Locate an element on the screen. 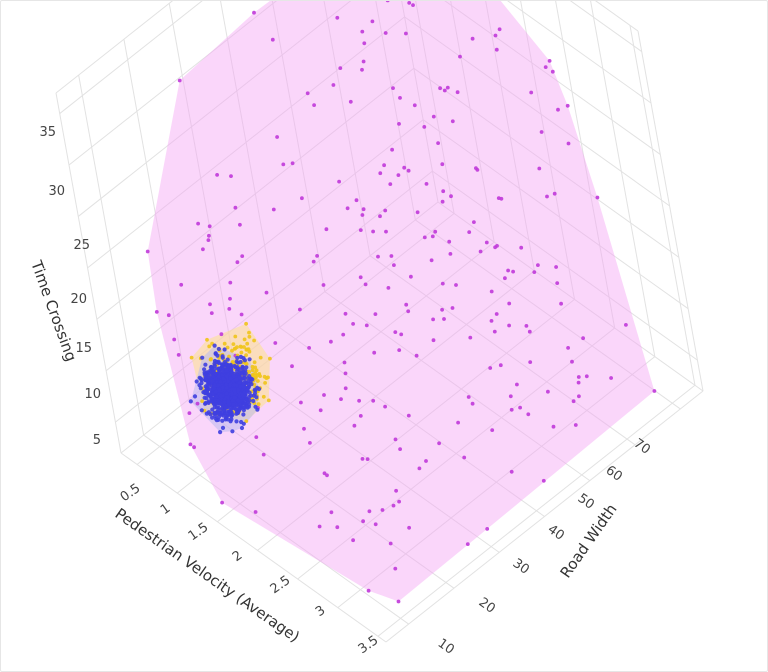 The height and width of the screenshot is (672, 768). z-tick: 20 is located at coordinates (78, 299).